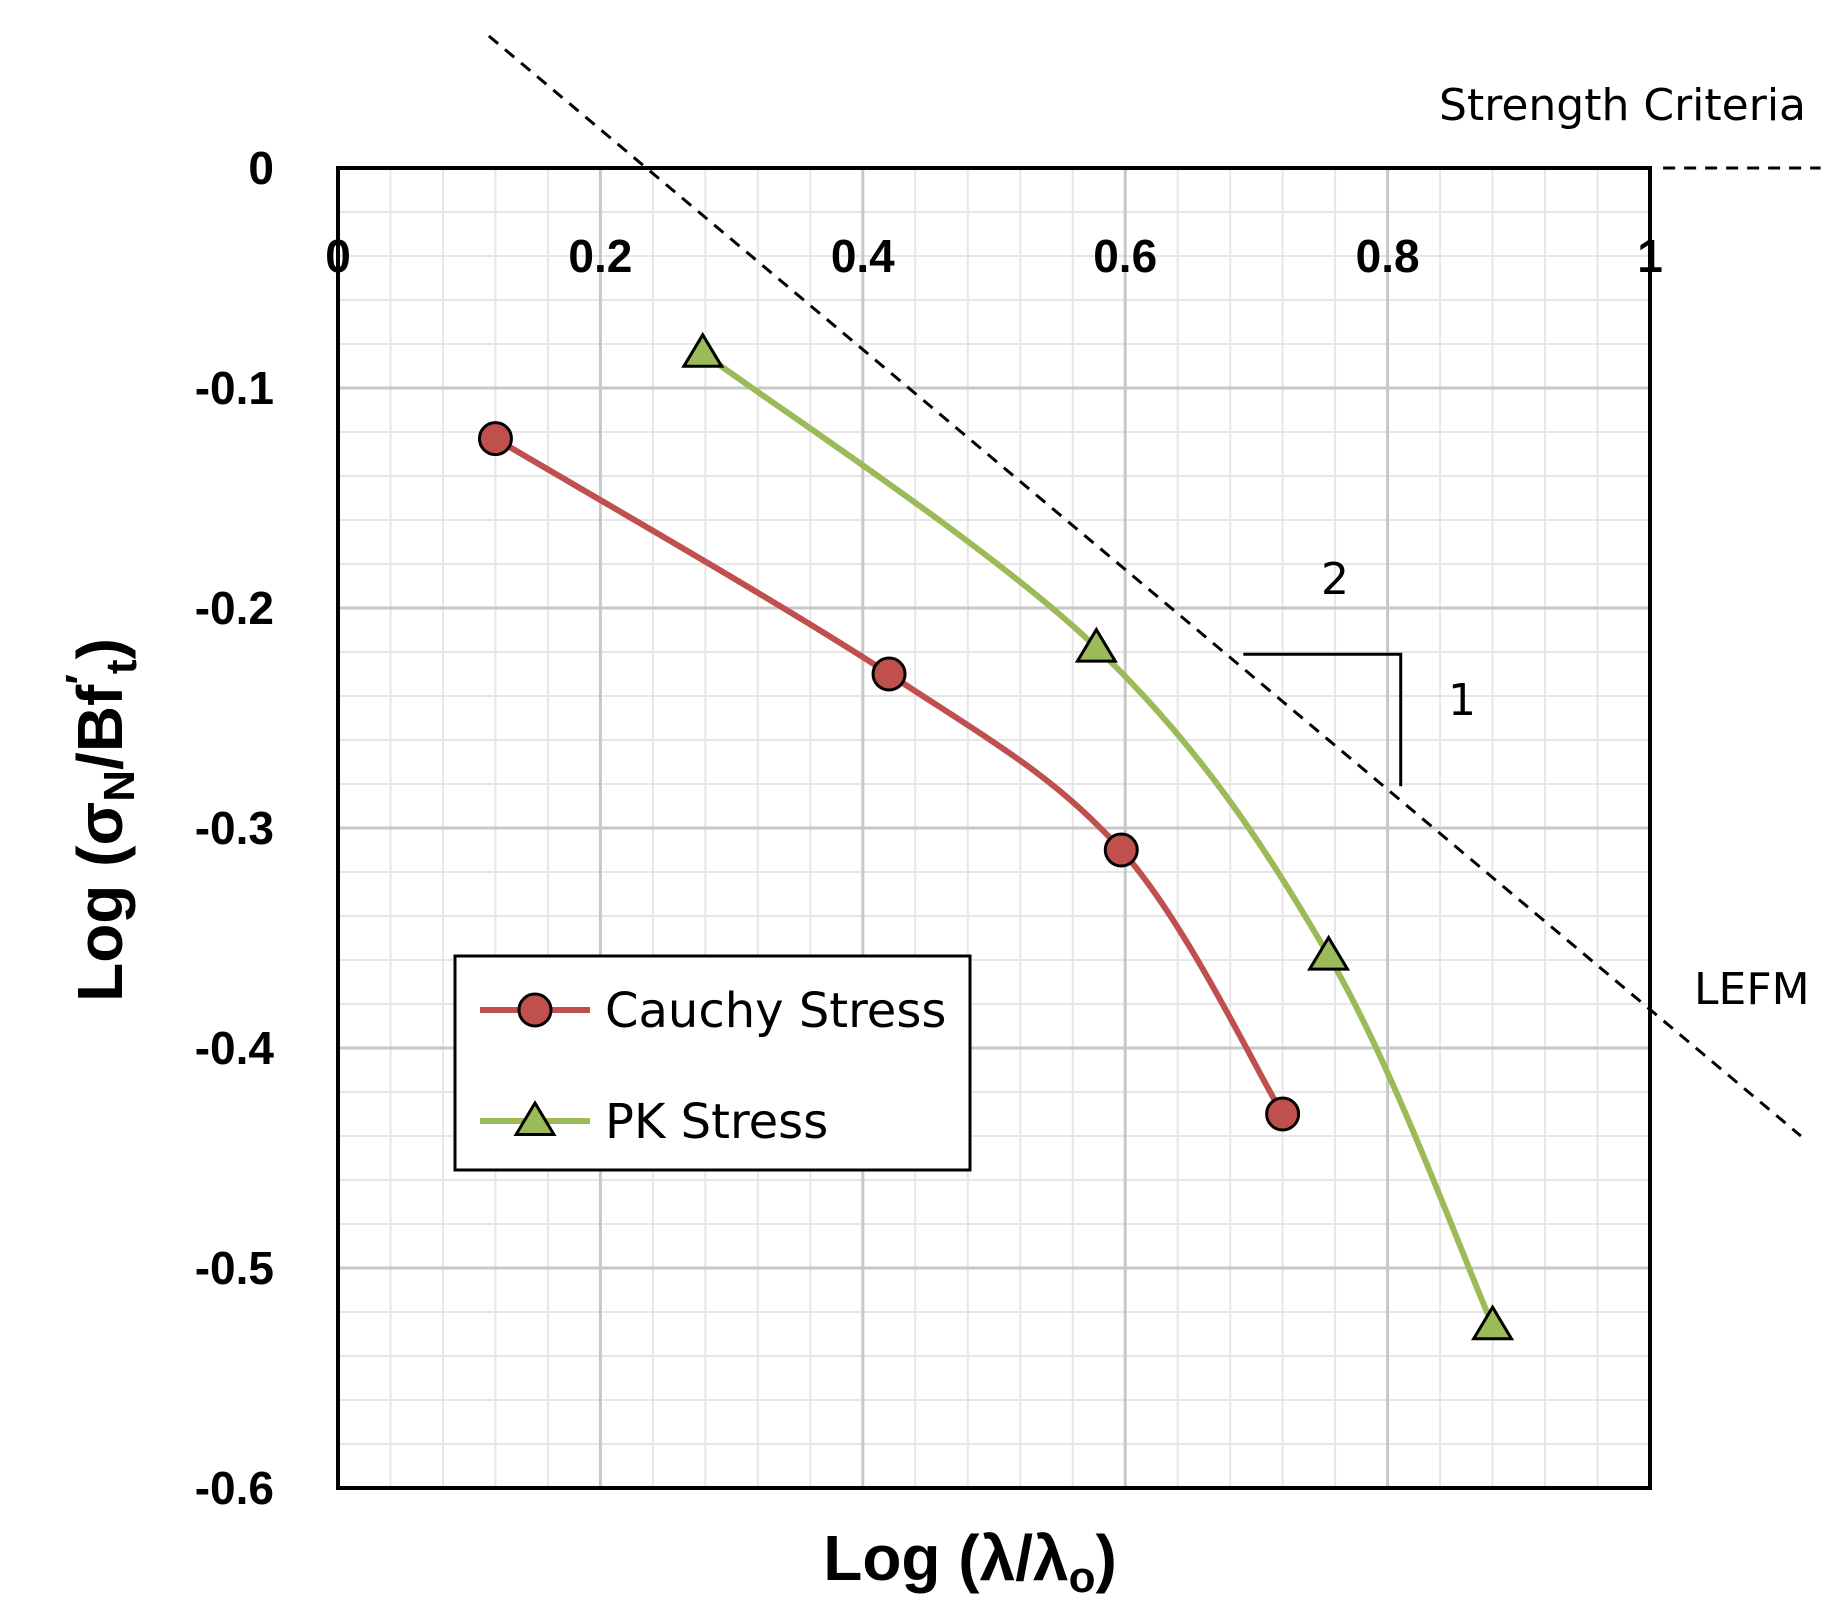 The image size is (1830, 1601). What do you see at coordinates (863, 256) in the screenshot?
I see `x-tick-label: 0.4` at bounding box center [863, 256].